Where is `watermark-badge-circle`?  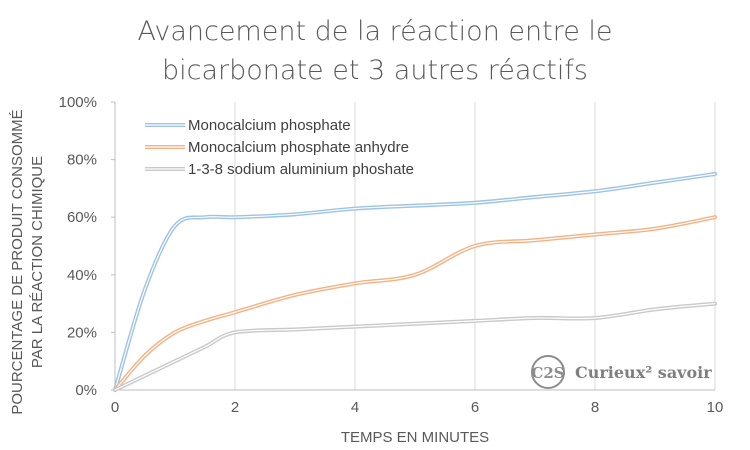
watermark-badge-circle is located at coordinates (548, 372).